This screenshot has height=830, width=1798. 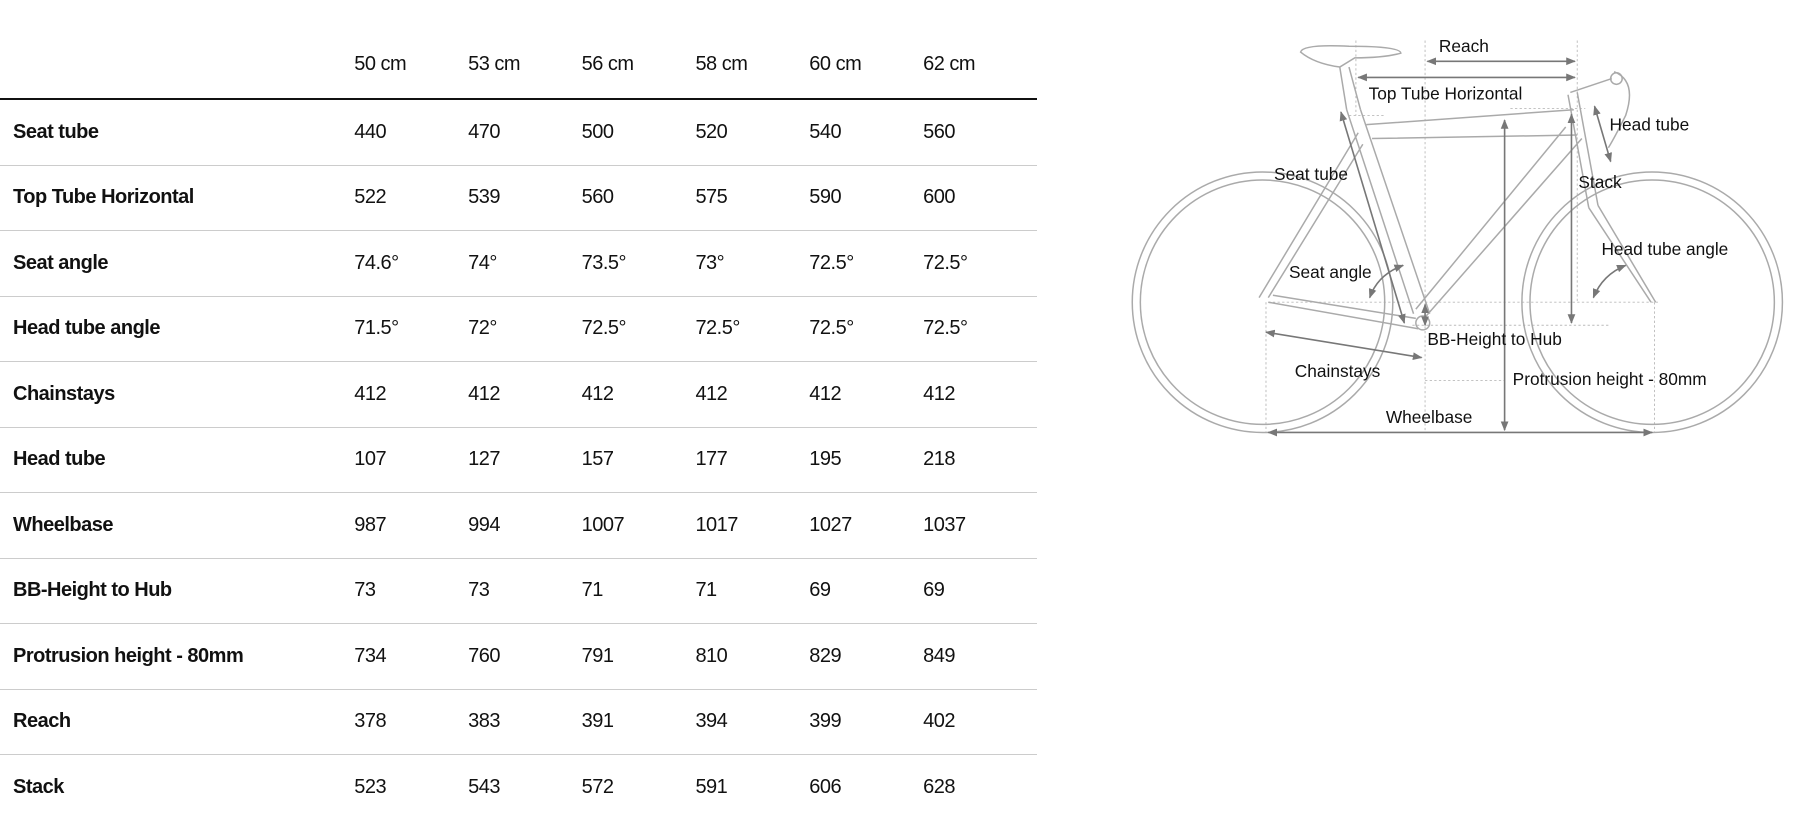 I want to click on cell-value: 575, so click(x=752, y=198).